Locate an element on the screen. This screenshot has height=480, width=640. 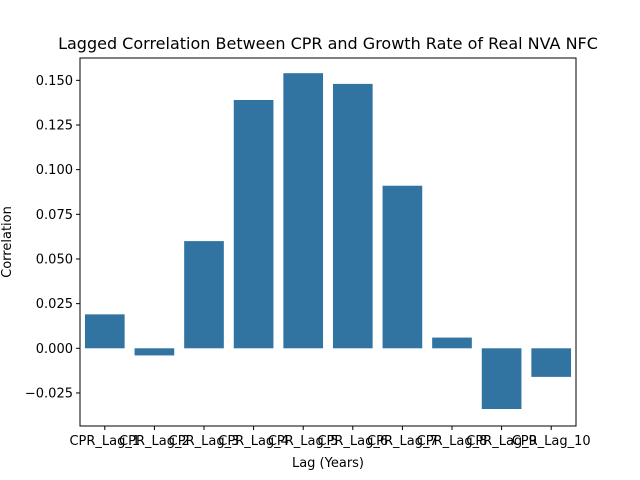
y-axis-label: Correlation is located at coordinates (7, 242).